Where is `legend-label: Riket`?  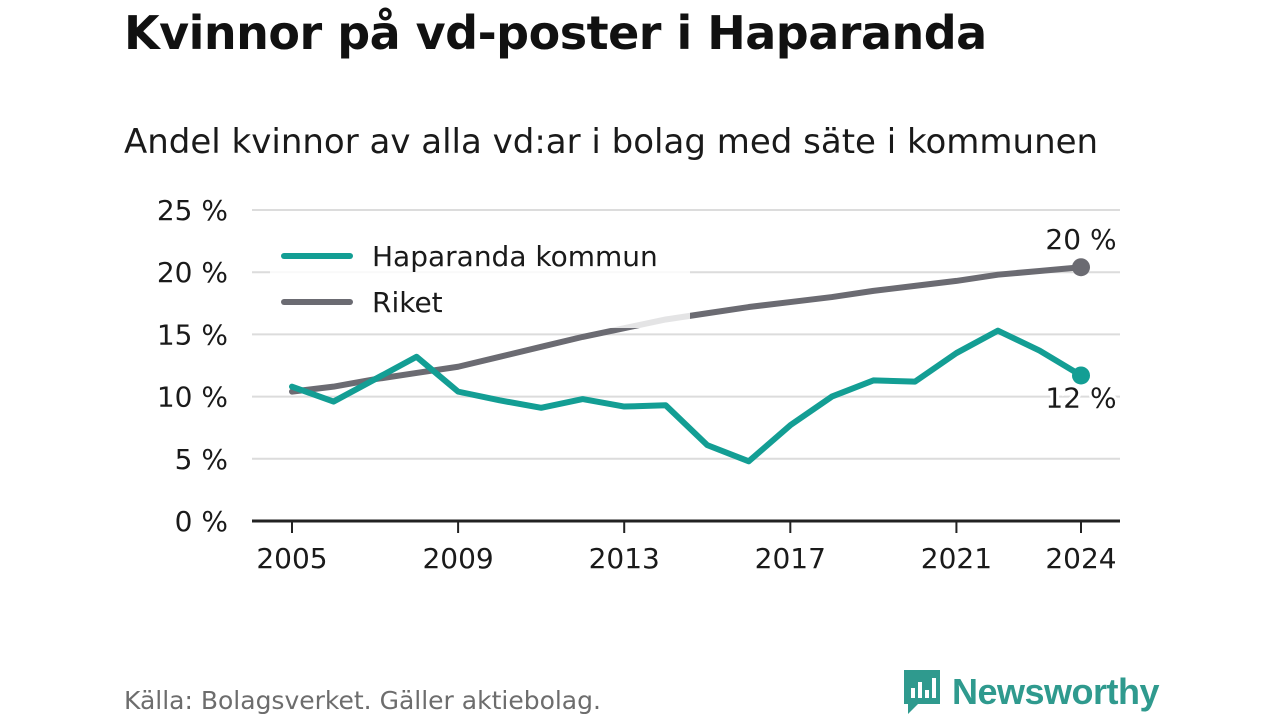
legend-label: Riket is located at coordinates (407, 302).